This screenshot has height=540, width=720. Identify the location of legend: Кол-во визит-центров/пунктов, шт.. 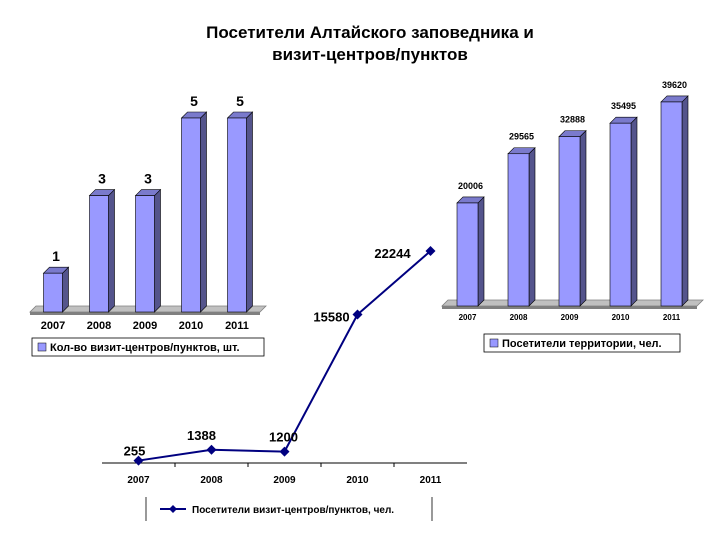
(148, 347).